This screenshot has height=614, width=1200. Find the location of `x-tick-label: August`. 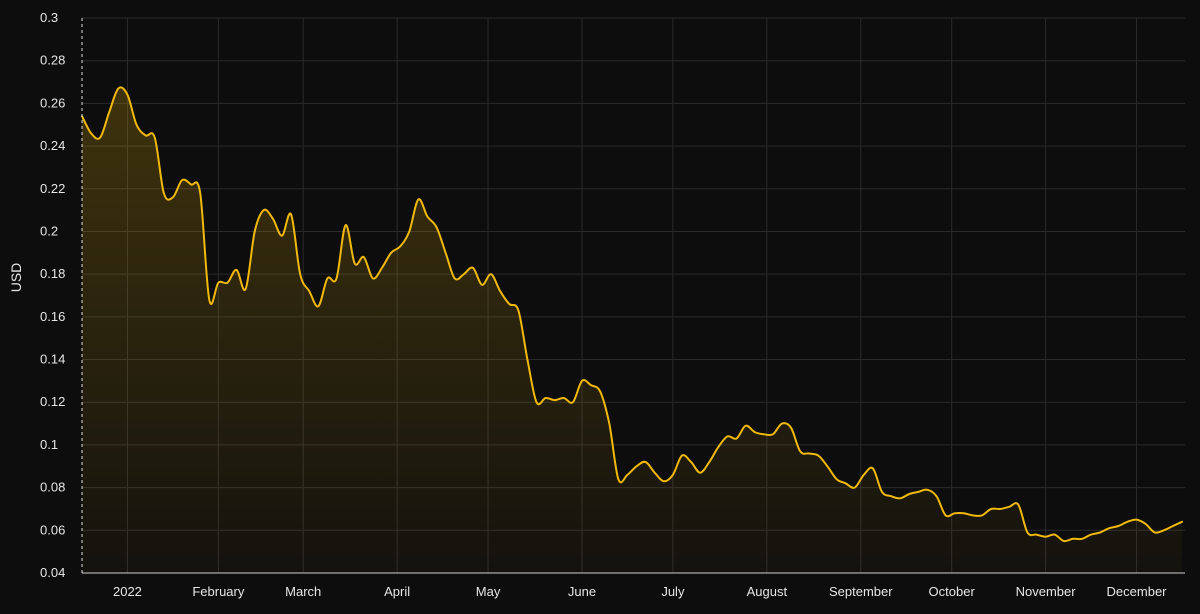

x-tick-label: August is located at coordinates (767, 591).